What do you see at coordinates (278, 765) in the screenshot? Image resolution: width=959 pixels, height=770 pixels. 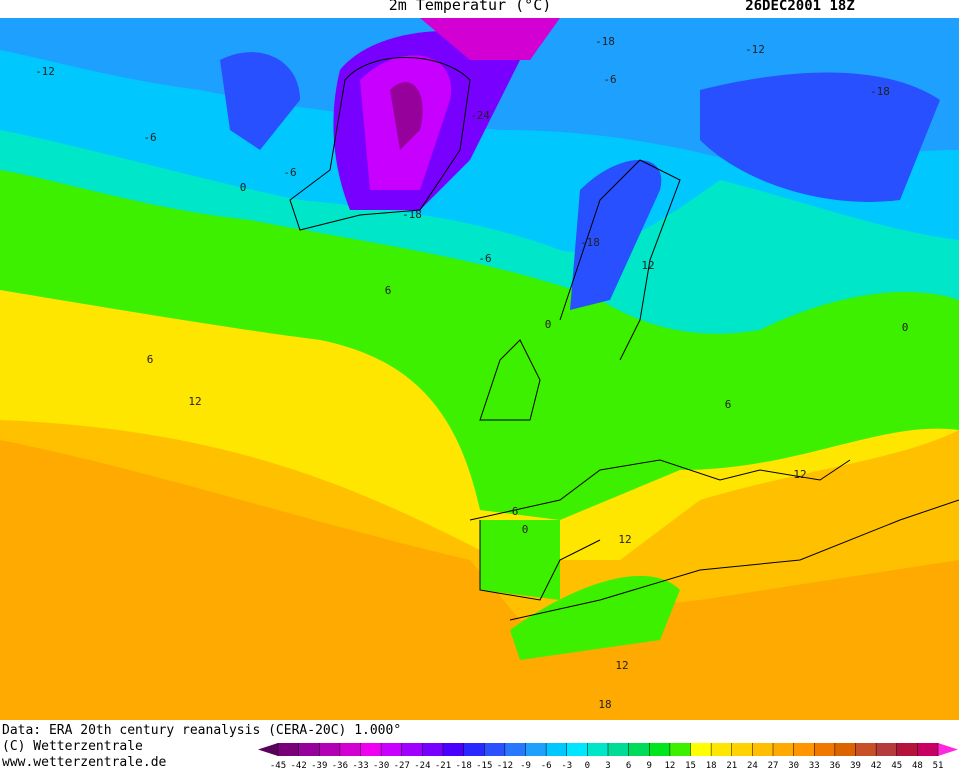 I see `colorbar-label: -45` at bounding box center [278, 765].